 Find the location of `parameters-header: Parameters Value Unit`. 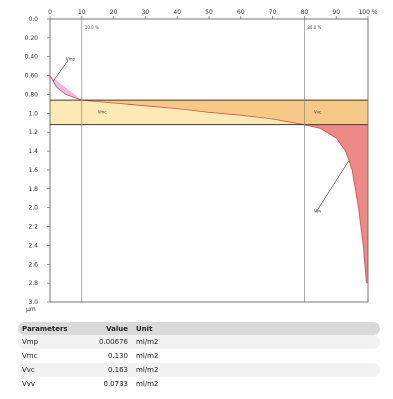

parameters-header: Parameters Value Unit is located at coordinates (199, 328).